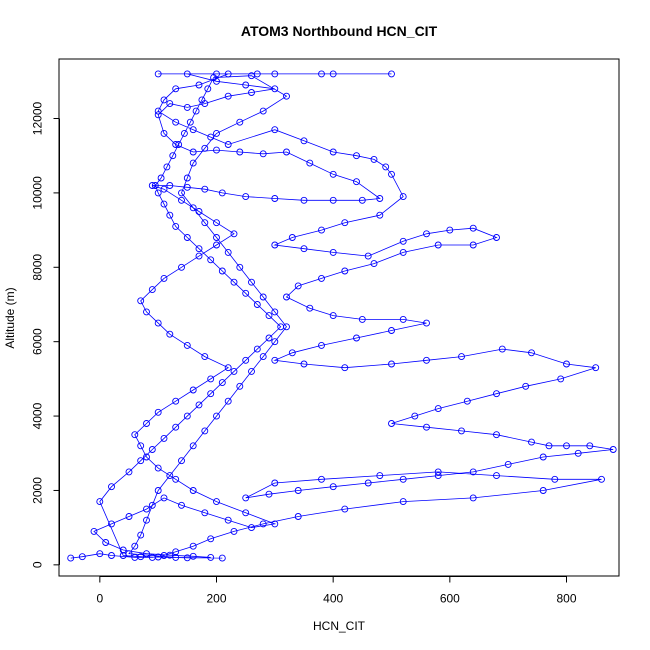 The image size is (650, 650). I want to click on y-tick-label: 0, so click(38, 564).